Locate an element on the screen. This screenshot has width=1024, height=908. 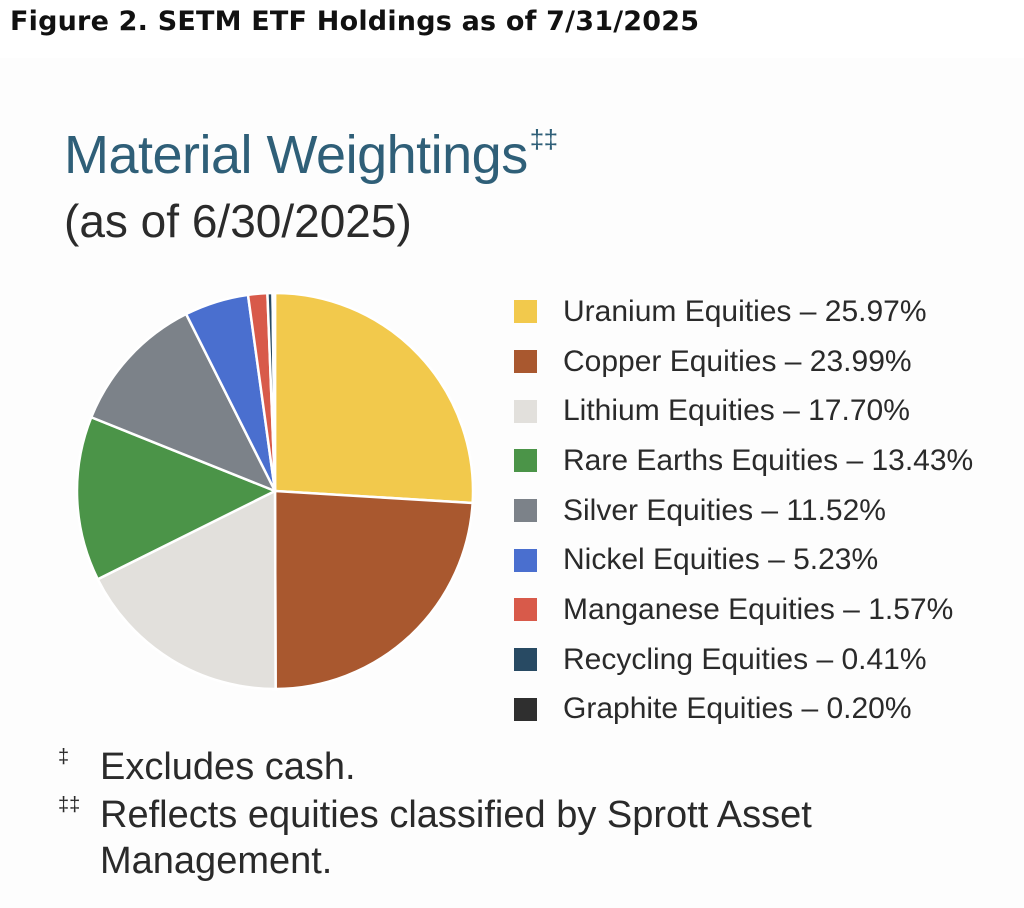
pie-slice-lithium-equities is located at coordinates (186, 590).